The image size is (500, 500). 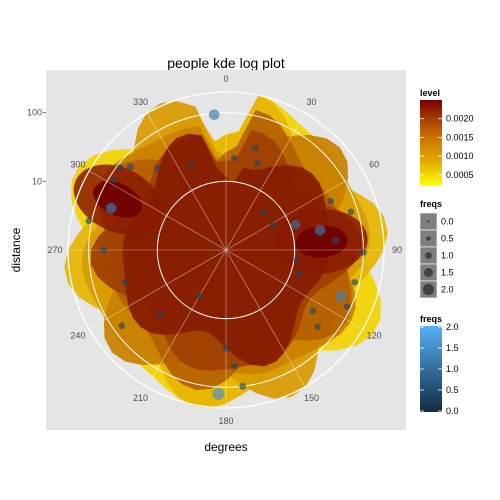 What do you see at coordinates (430, 93) in the screenshot?
I see `level-legend-title: level` at bounding box center [430, 93].